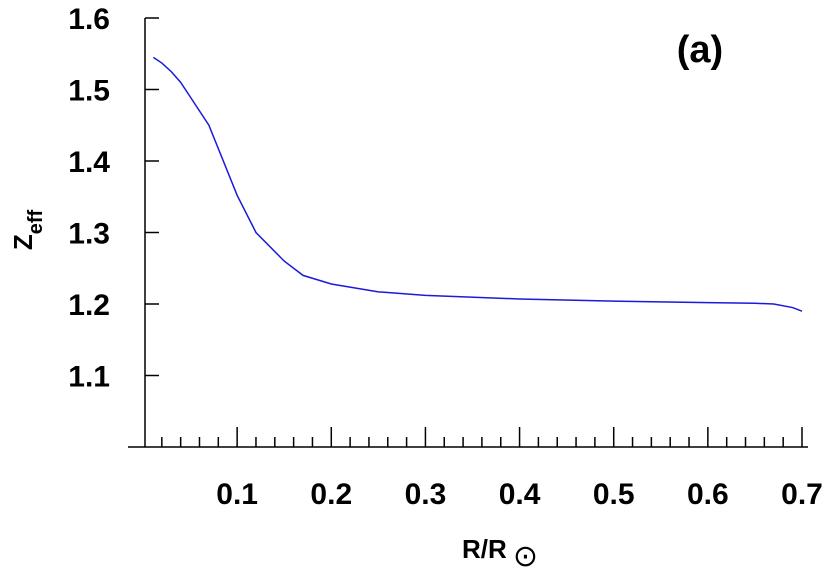 Image resolution: width=830 pixels, height=579 pixels. What do you see at coordinates (36, 221) in the screenshot?
I see `y-label-sub: eff` at bounding box center [36, 221].